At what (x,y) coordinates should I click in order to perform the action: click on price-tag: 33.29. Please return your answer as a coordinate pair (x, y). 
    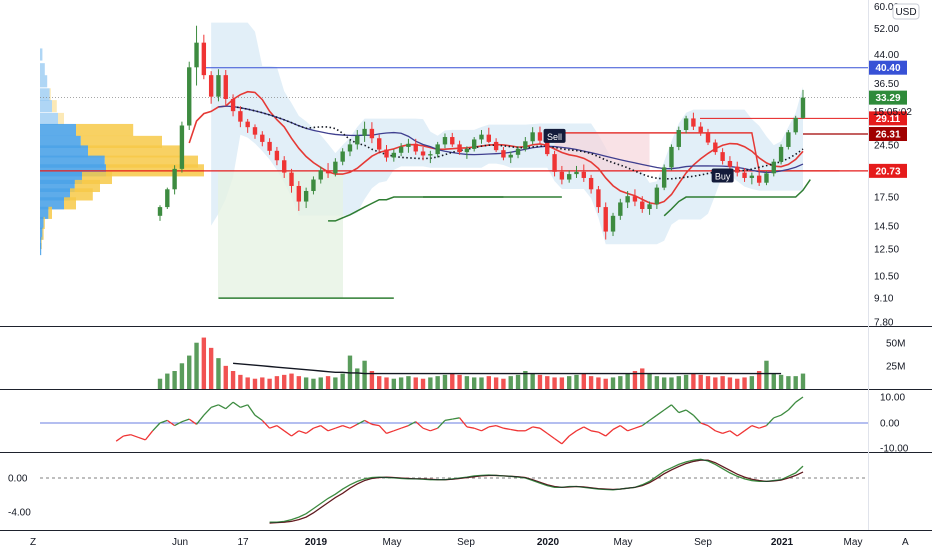
    Looking at the image, I should click on (888, 97).